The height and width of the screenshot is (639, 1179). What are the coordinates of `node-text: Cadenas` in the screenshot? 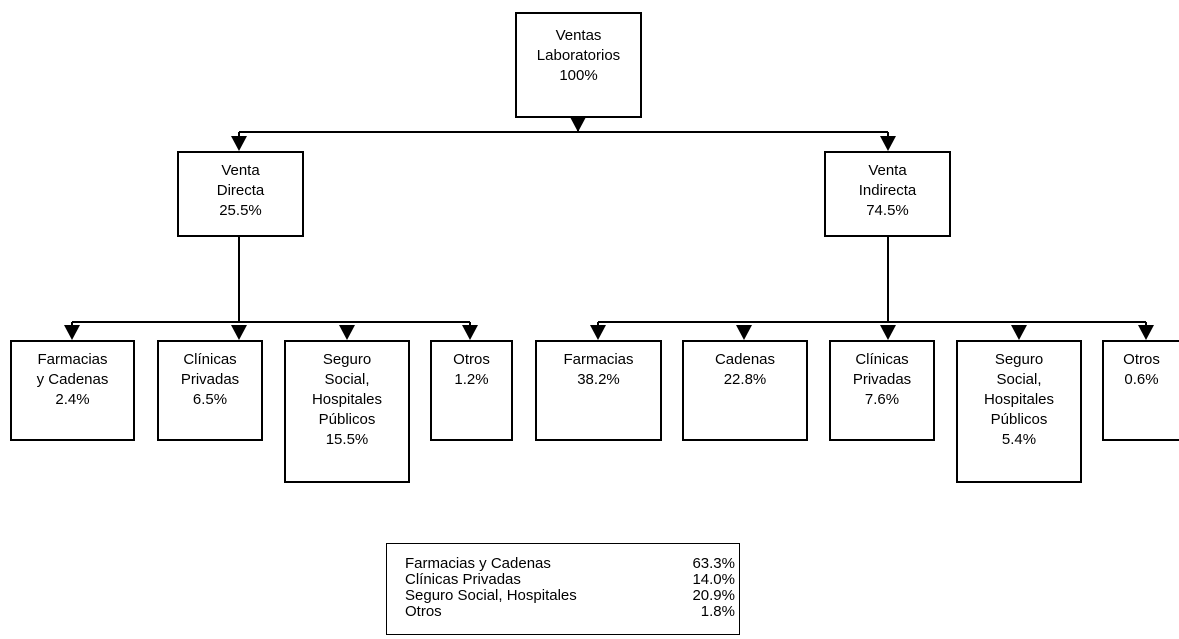 It's located at (745, 359).